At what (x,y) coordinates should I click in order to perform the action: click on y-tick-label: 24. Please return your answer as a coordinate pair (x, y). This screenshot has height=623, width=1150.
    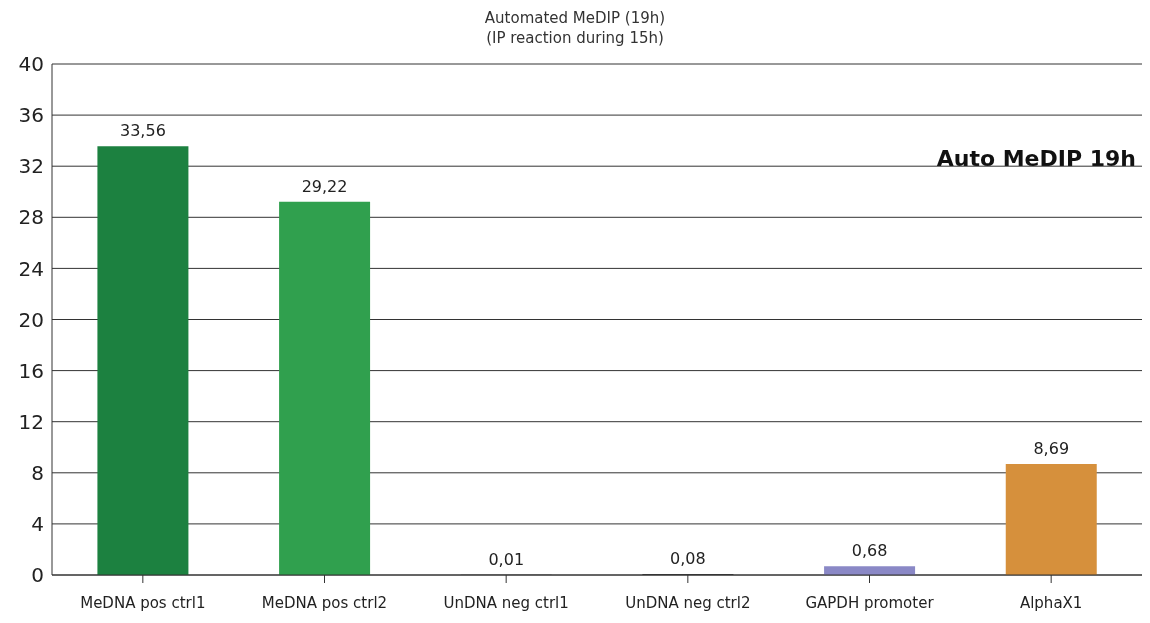
    Looking at the image, I should click on (31, 268).